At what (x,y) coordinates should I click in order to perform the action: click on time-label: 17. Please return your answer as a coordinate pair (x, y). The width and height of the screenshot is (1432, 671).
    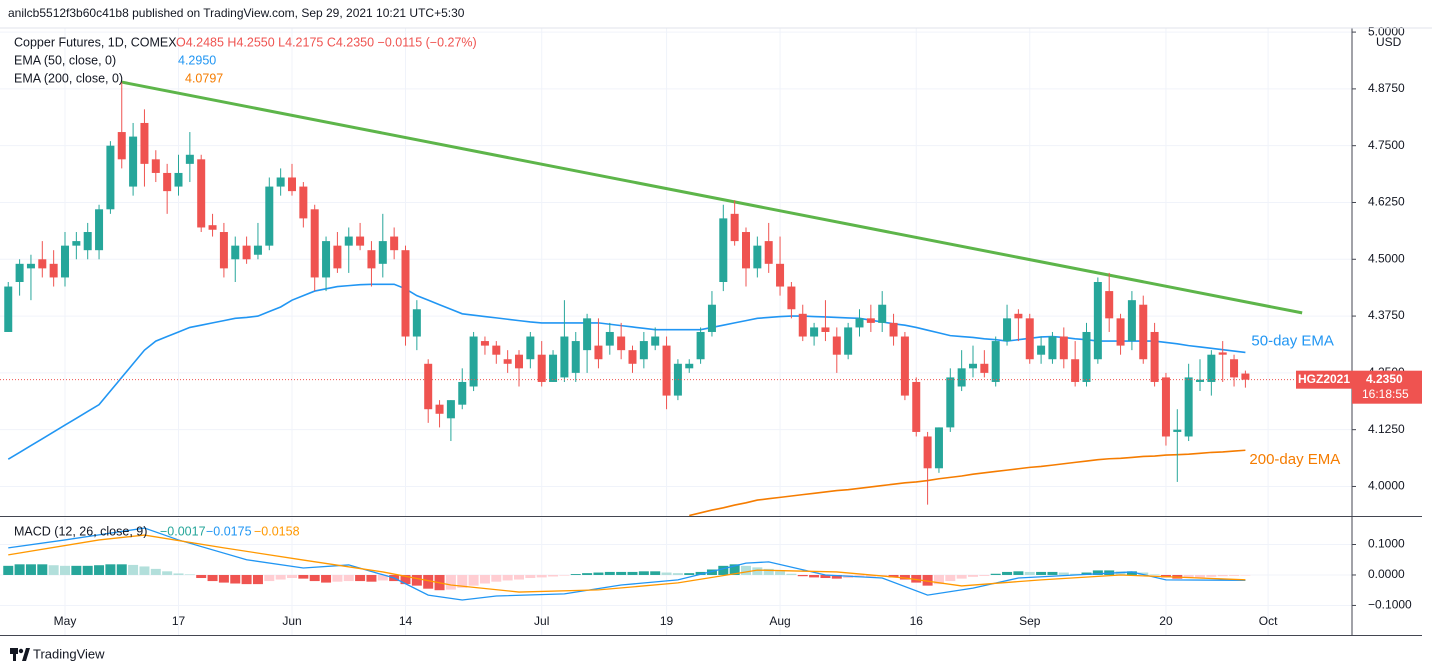
    Looking at the image, I should click on (179, 621).